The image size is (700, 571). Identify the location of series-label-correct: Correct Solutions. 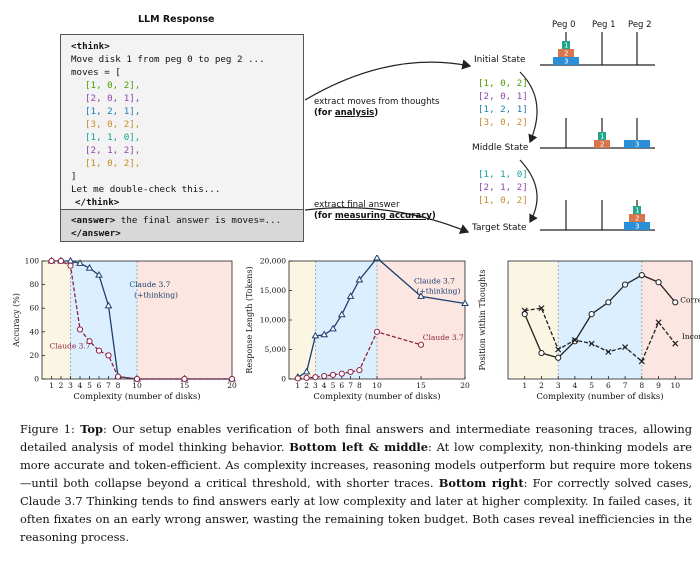
(690, 299).